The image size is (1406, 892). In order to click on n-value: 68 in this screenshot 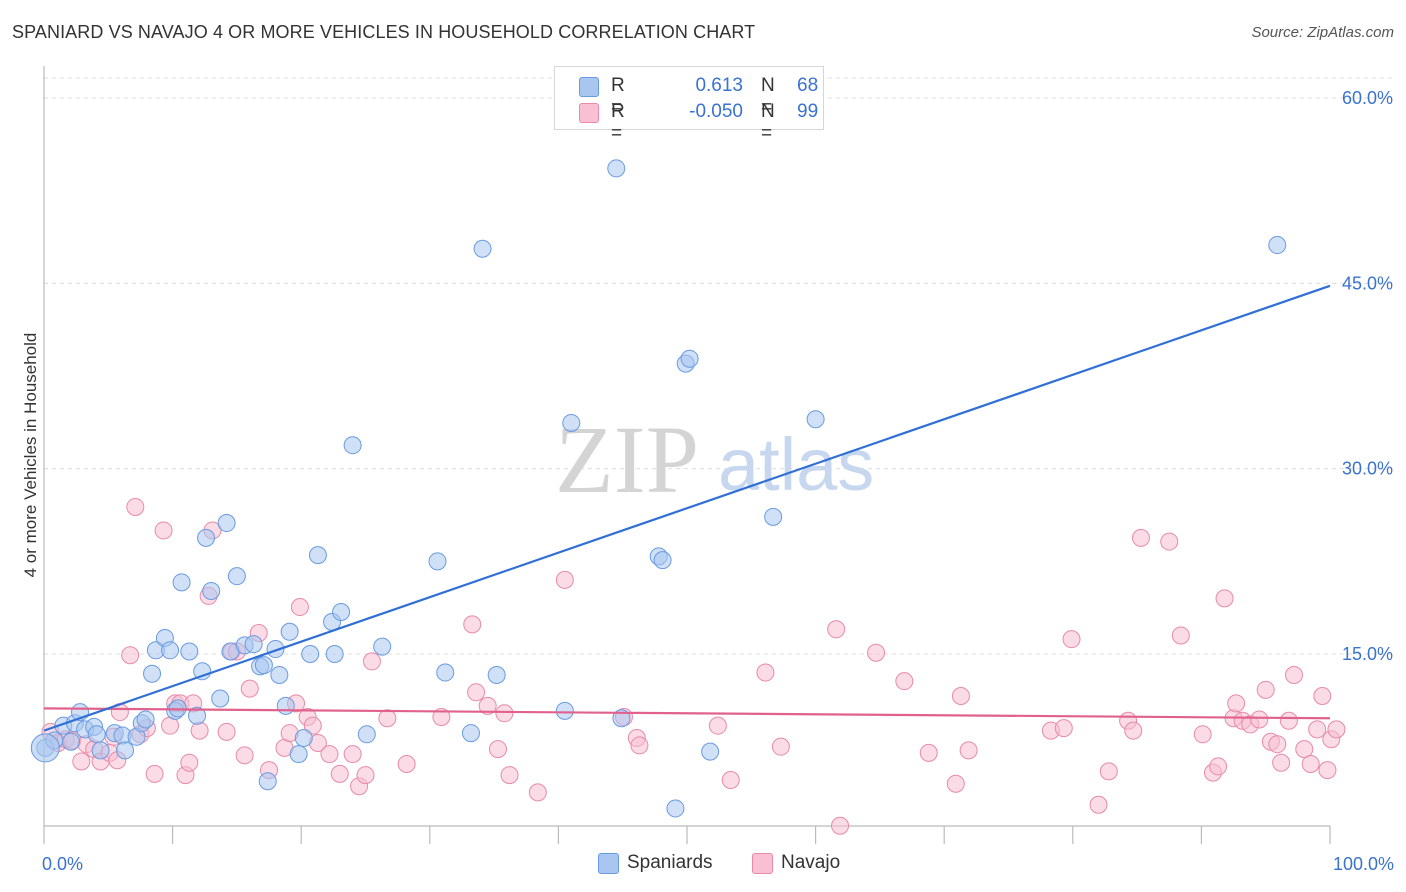, I will do `click(808, 85)`.